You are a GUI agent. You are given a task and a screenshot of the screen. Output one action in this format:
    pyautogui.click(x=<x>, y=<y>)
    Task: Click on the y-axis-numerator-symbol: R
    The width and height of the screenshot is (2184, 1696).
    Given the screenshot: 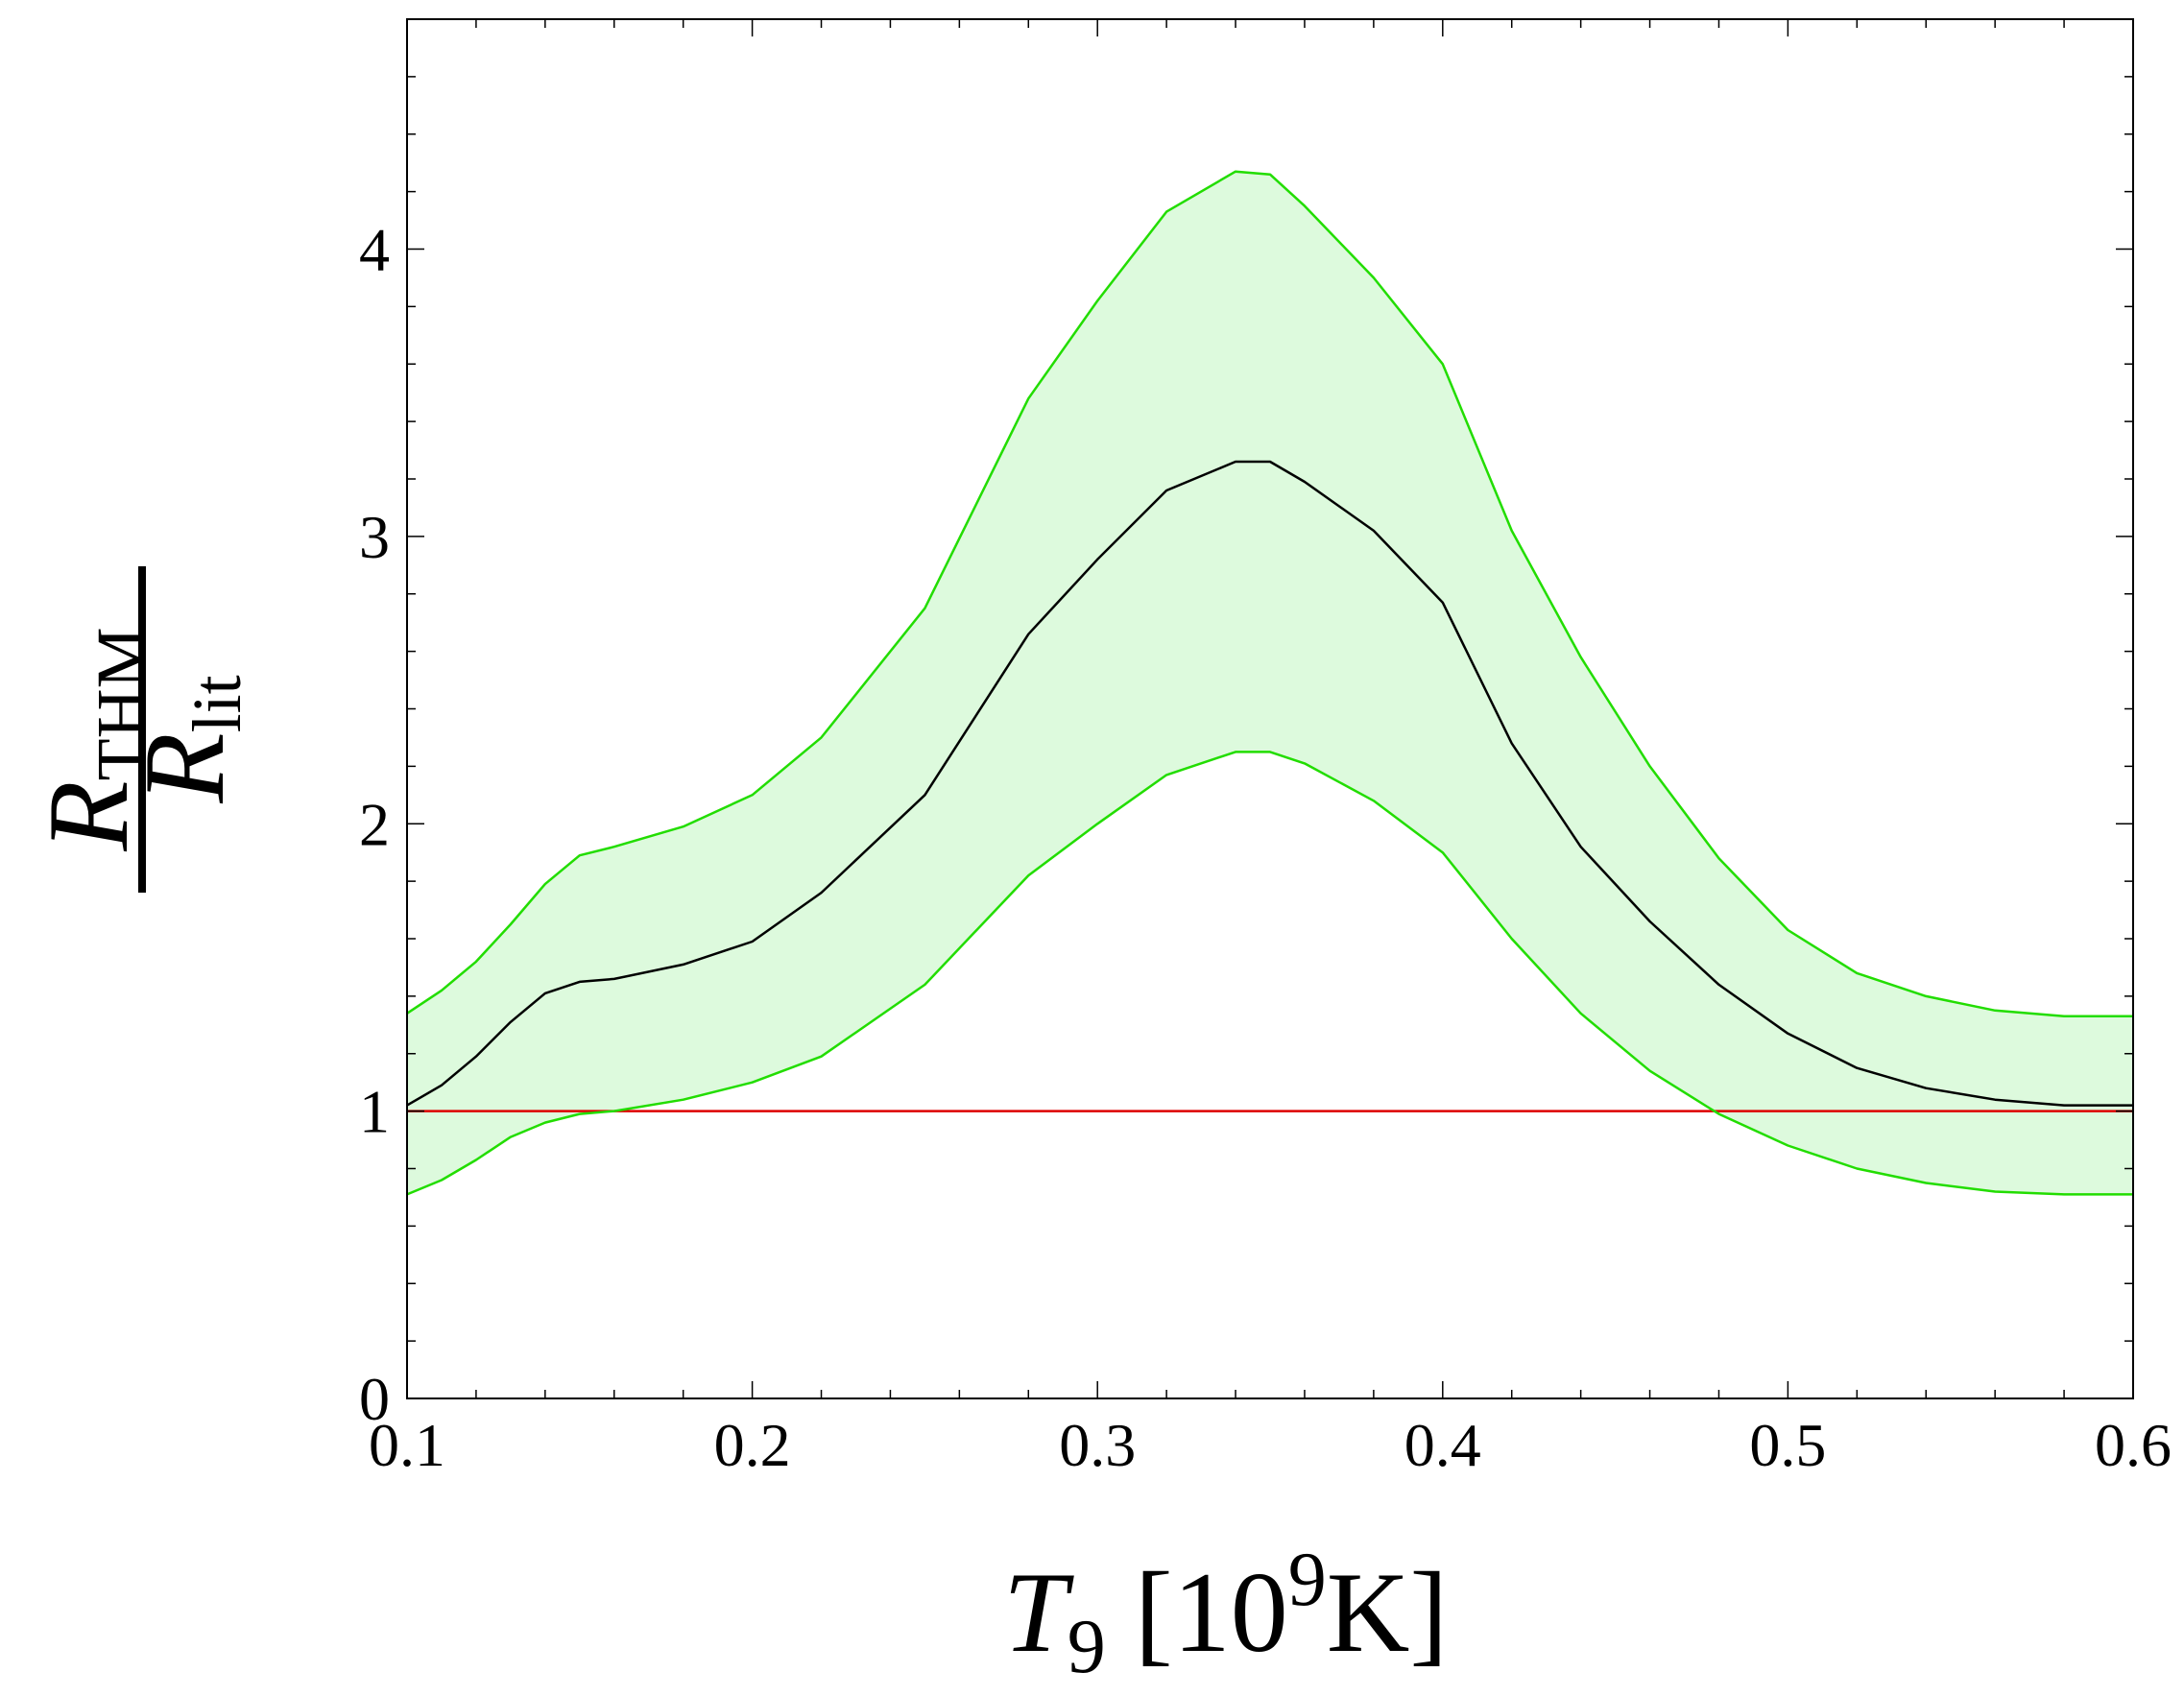 What is the action you would take?
    pyautogui.click(x=88, y=815)
    